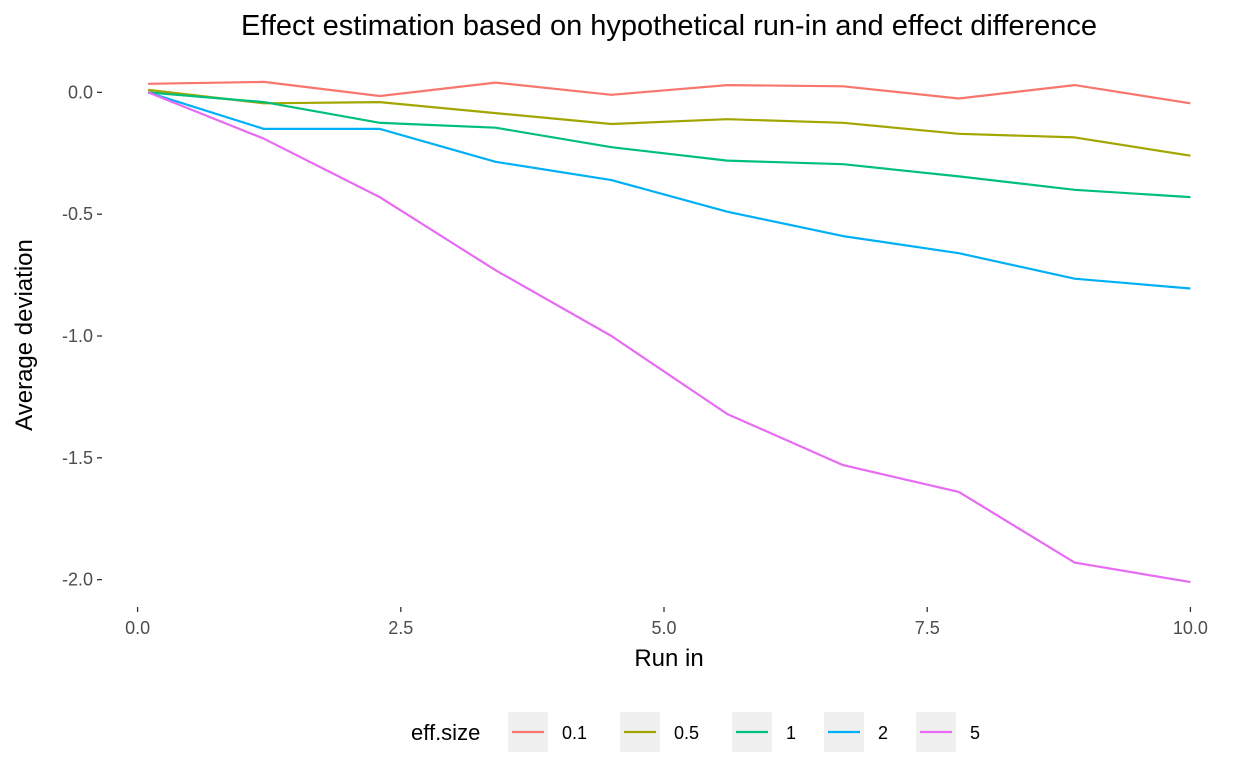 The image size is (1259, 778). I want to click on x-tick-label: 7.5, so click(927, 628).